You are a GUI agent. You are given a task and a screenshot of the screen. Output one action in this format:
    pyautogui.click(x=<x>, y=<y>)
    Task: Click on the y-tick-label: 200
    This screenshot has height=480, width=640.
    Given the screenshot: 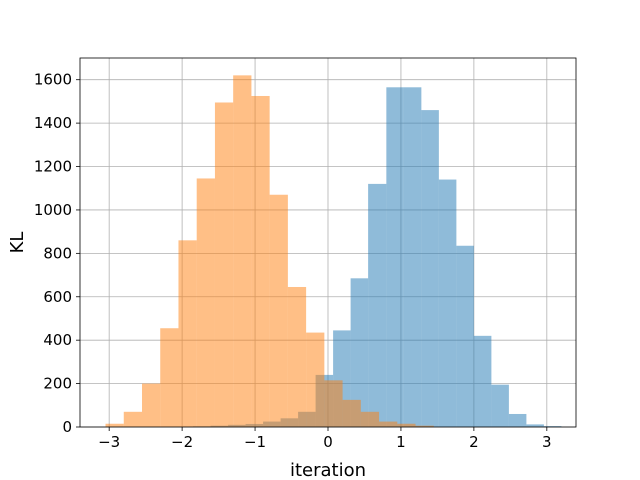 What is the action you would take?
    pyautogui.click(x=57, y=384)
    